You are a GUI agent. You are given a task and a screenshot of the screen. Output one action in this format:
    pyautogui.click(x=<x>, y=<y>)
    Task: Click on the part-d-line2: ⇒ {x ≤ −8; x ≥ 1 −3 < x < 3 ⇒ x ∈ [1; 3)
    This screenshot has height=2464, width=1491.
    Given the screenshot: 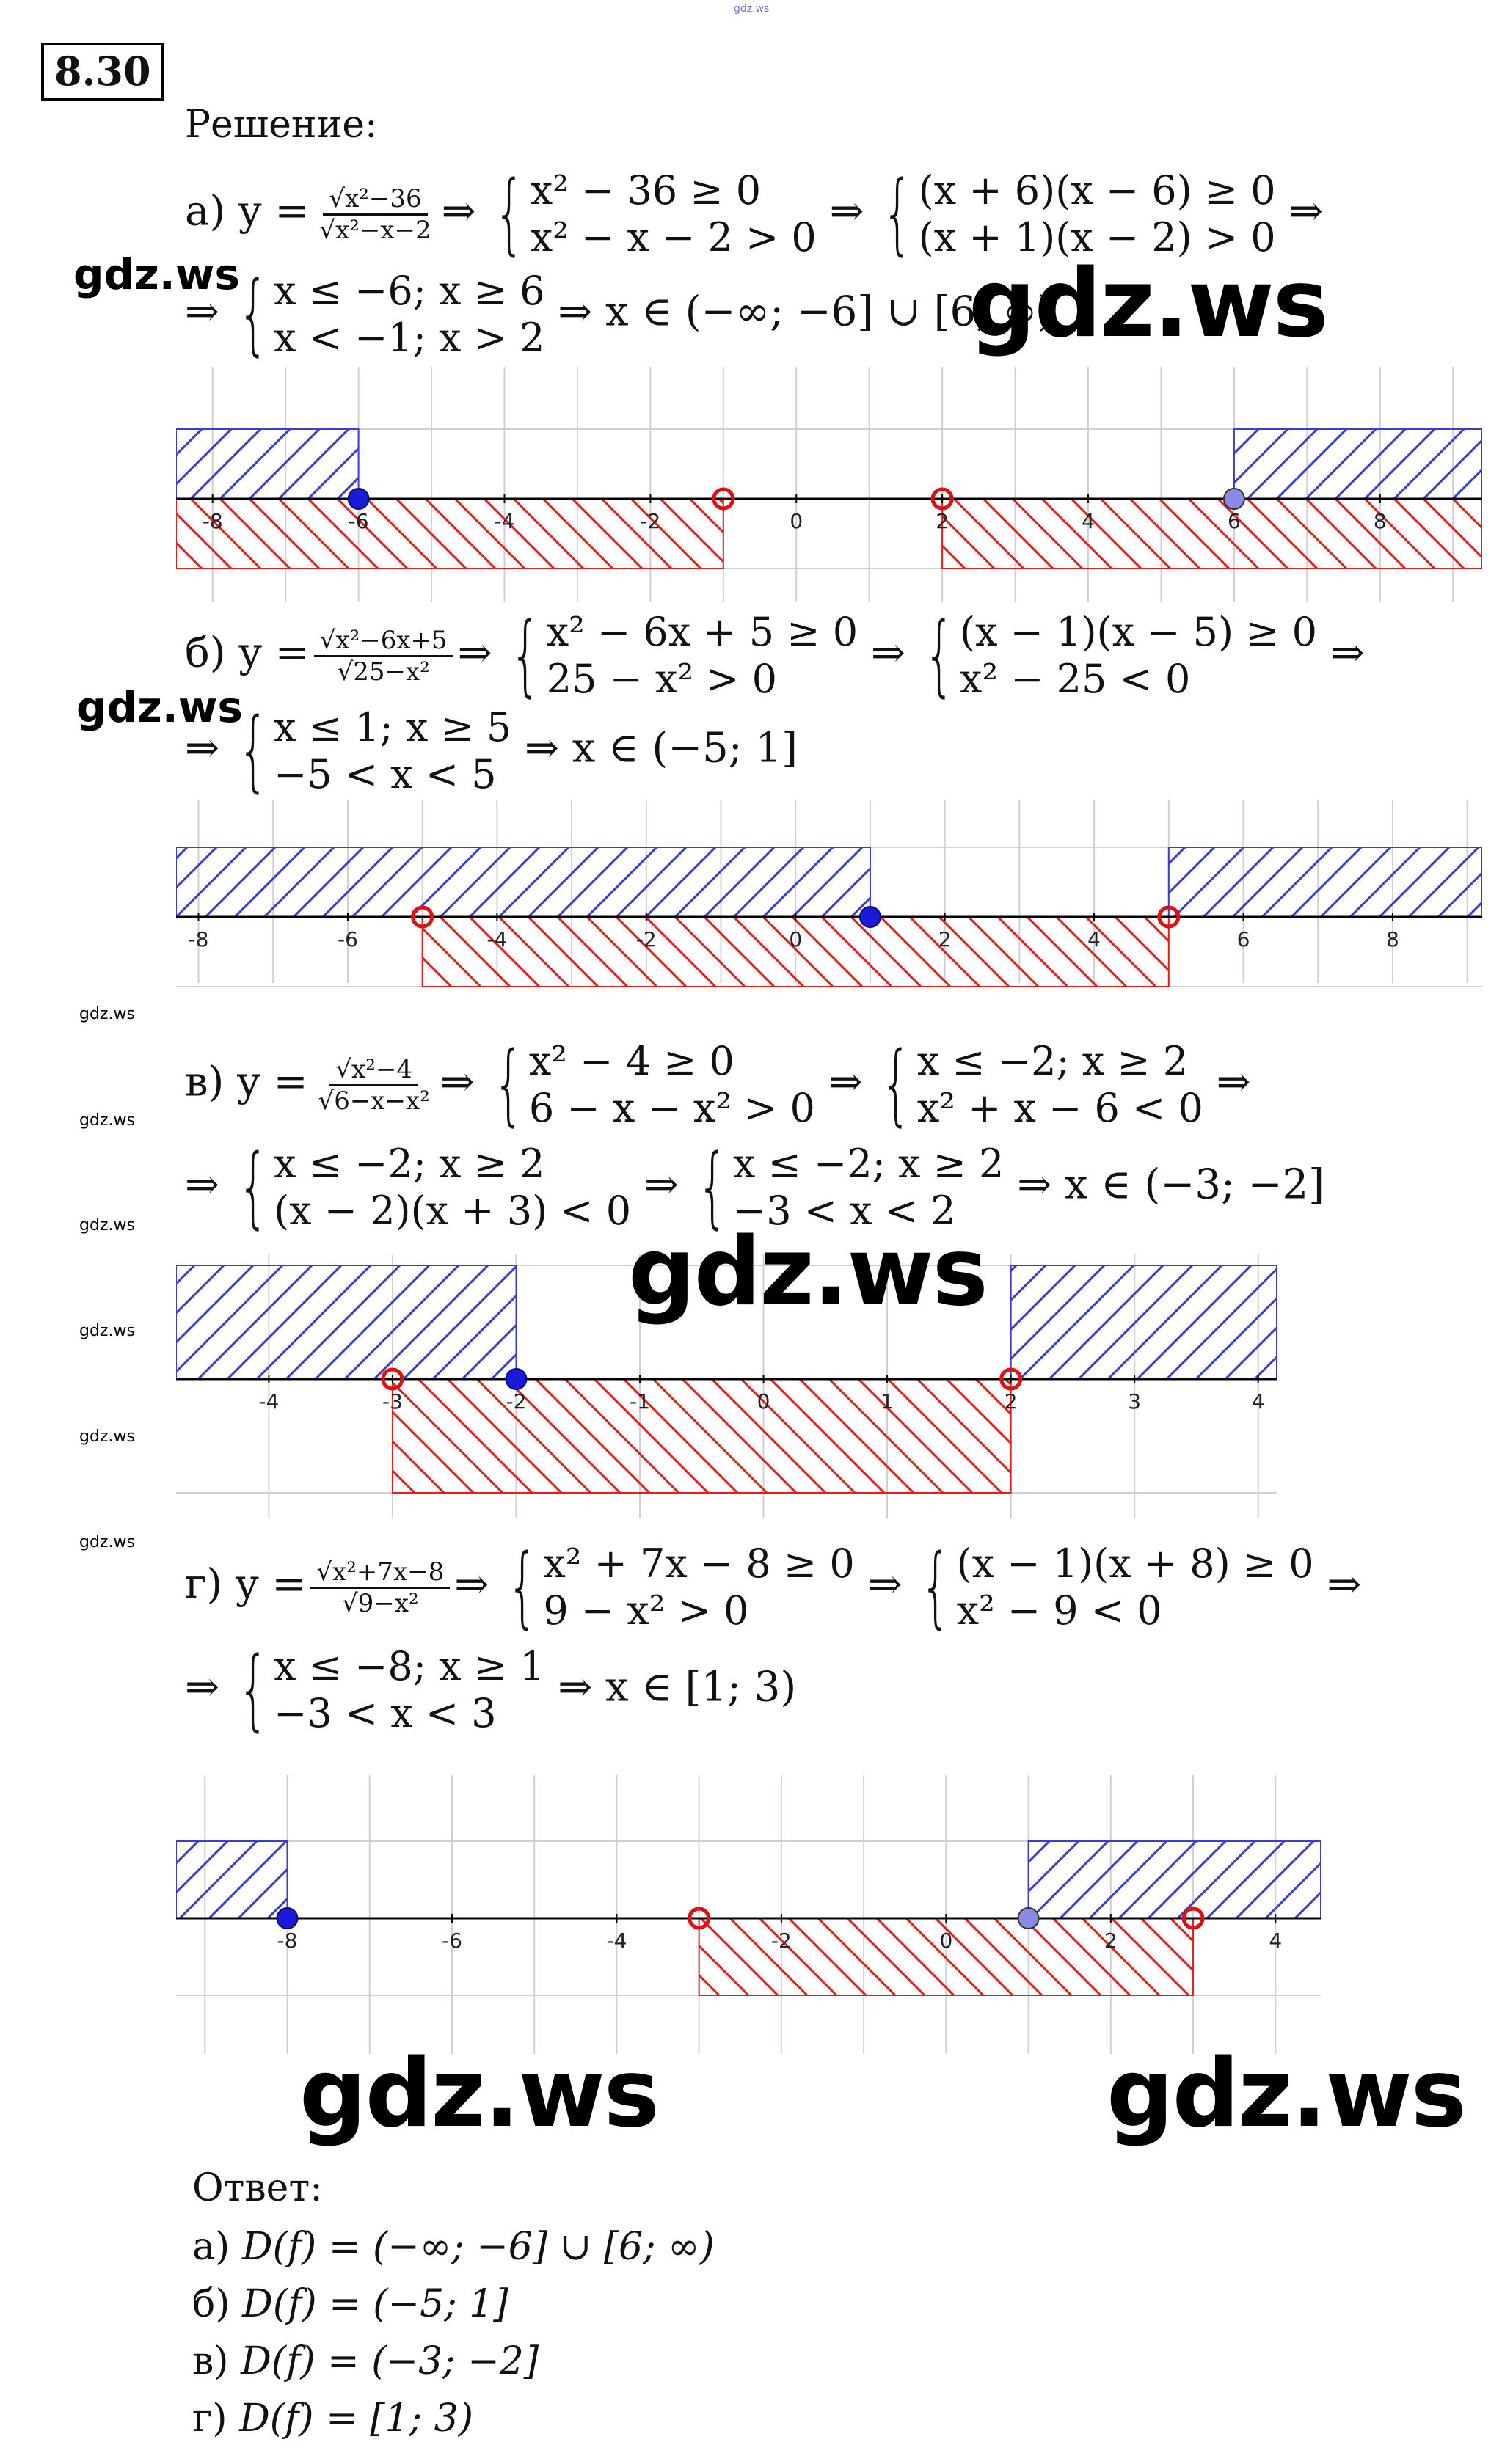 What is the action you would take?
    pyautogui.click(x=491, y=1690)
    